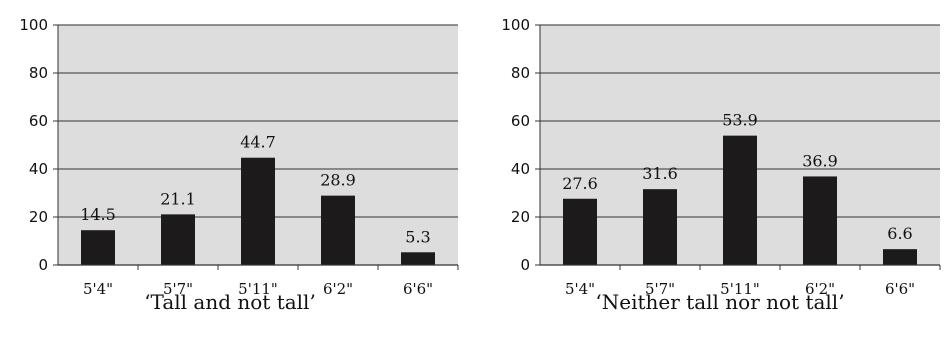 This screenshot has height=337, width=952. I want to click on chart-2-x-tick-label: 5'11", so click(740, 289).